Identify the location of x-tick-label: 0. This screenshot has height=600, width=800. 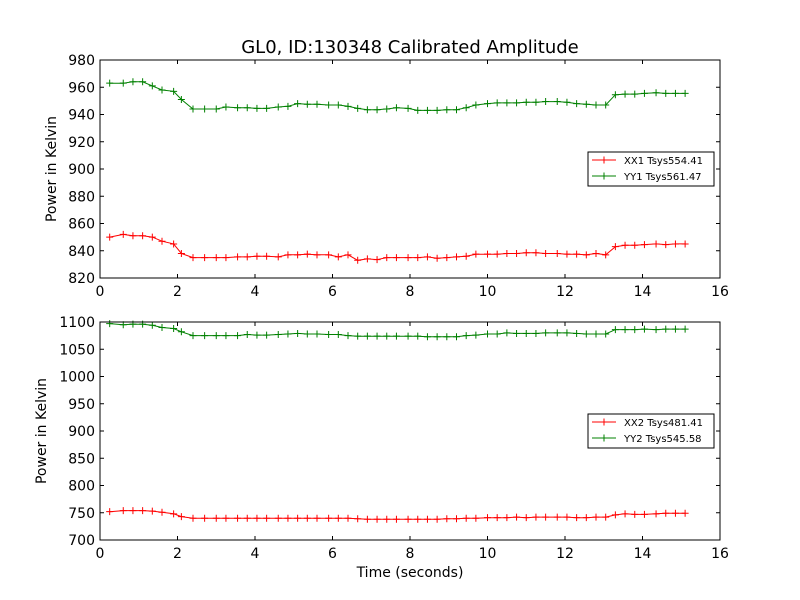
(100, 292).